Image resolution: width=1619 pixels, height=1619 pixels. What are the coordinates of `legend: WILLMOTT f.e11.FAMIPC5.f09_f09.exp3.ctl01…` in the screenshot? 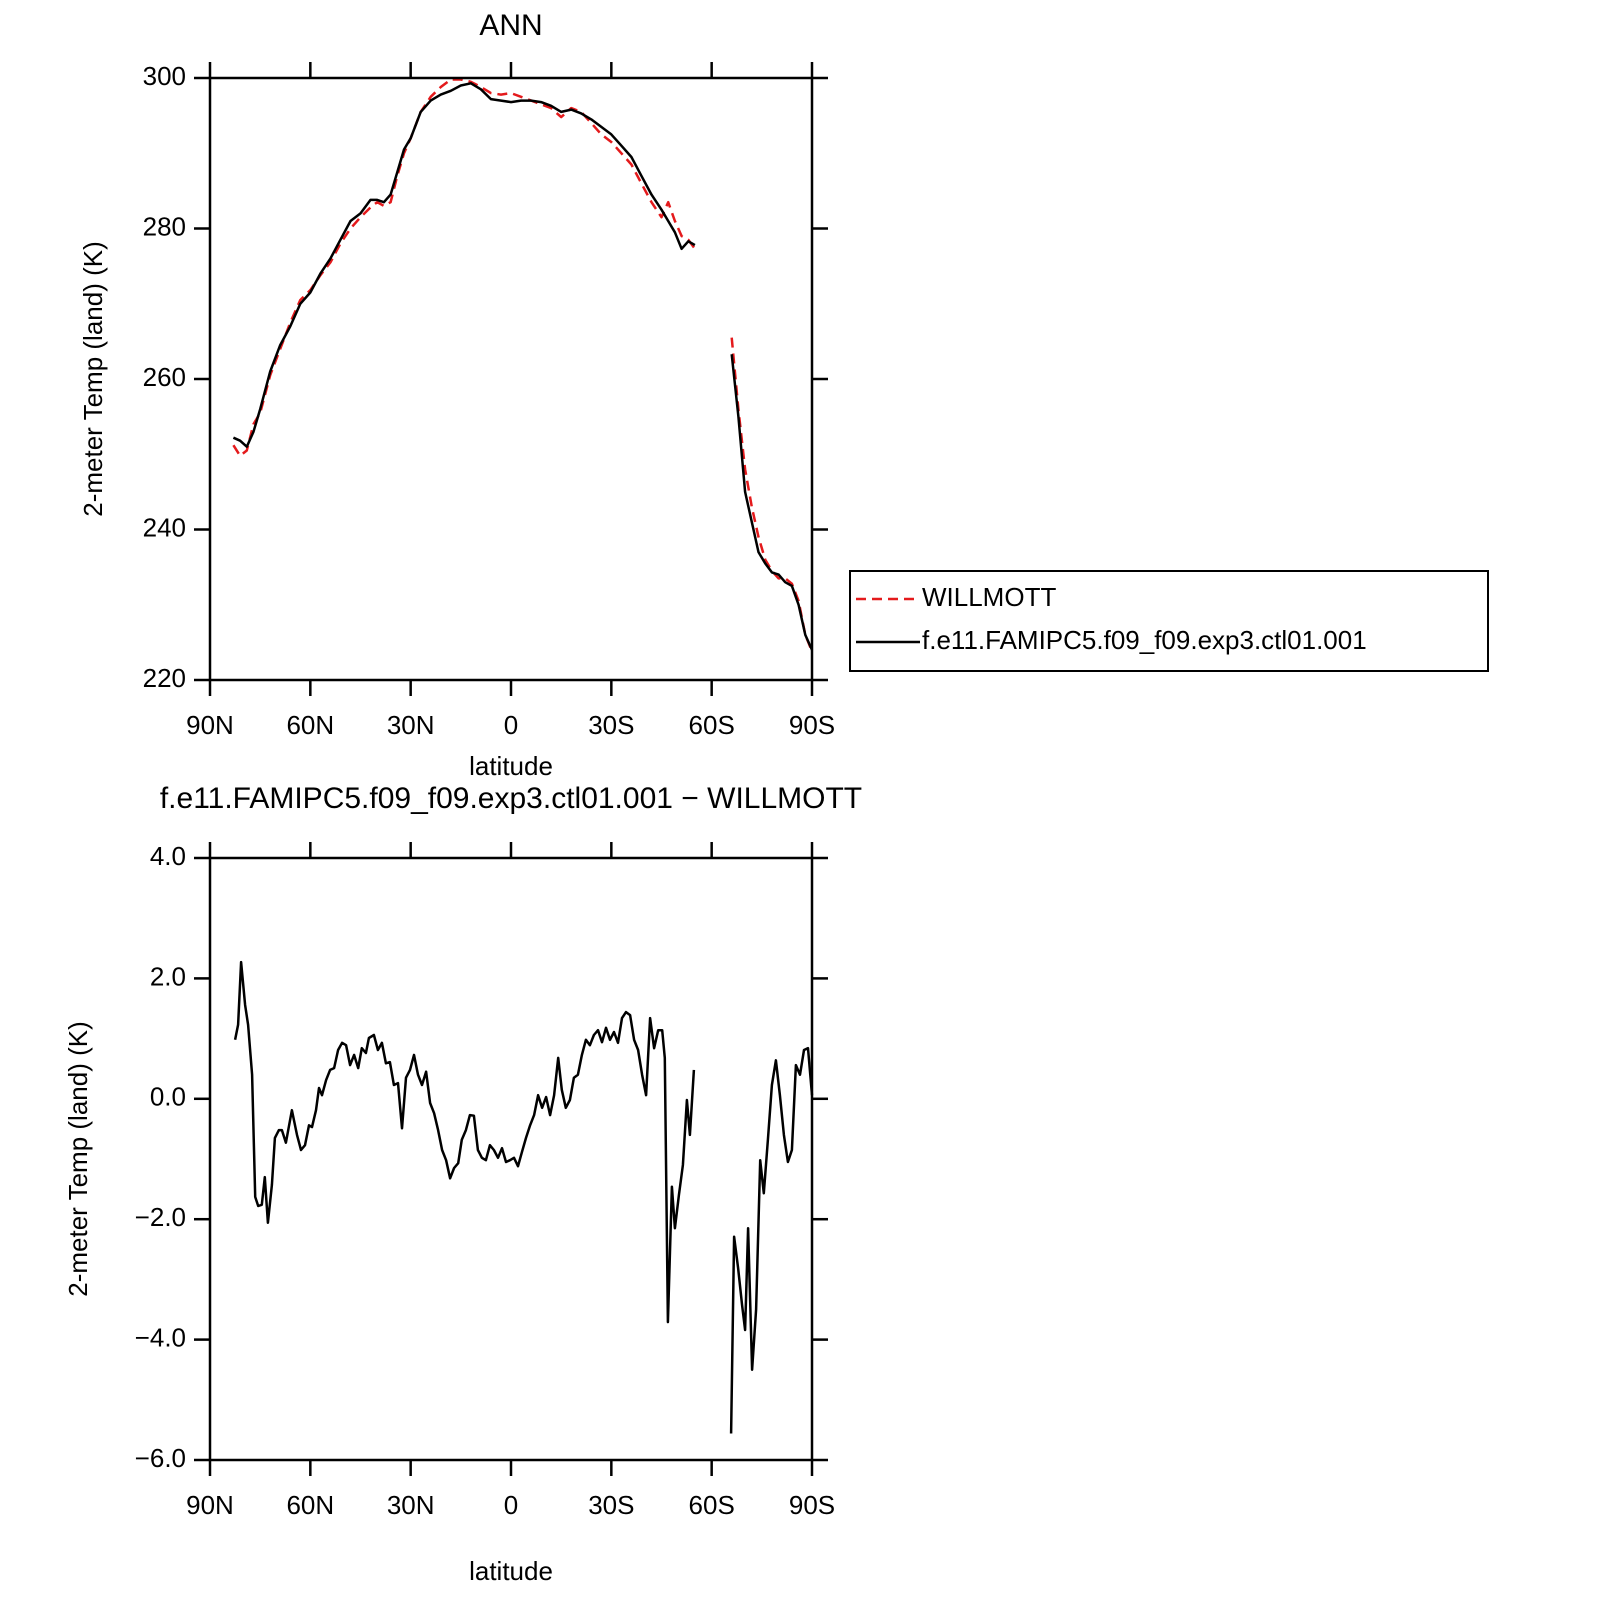 It's located at (1169, 621).